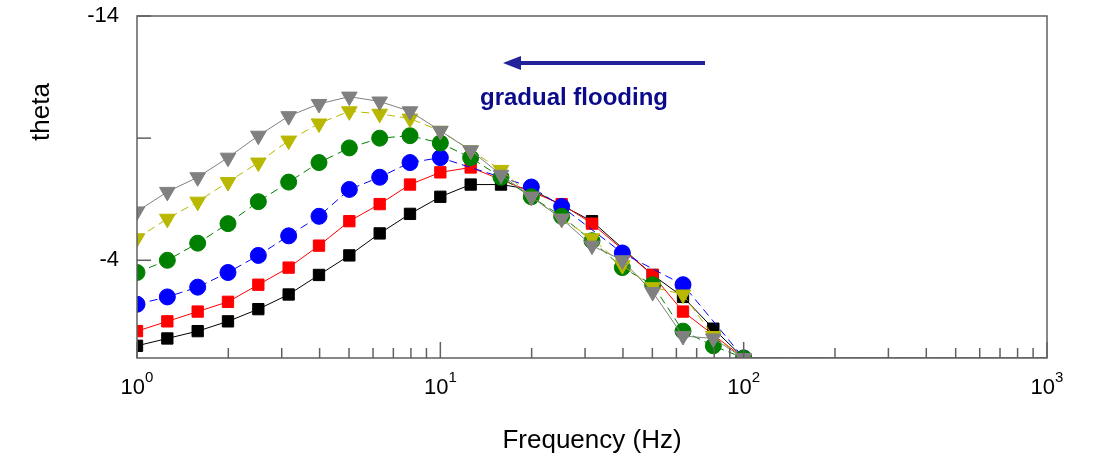 The image size is (1093, 469). What do you see at coordinates (40, 111) in the screenshot?
I see `y-axis-title: theta` at bounding box center [40, 111].